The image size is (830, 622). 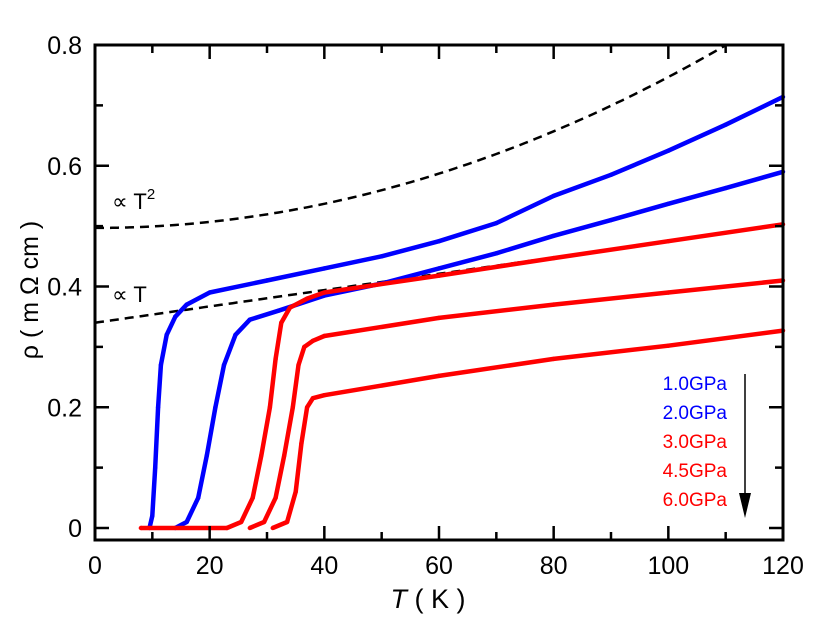 I want to click on y-tick-label: 0.4, so click(x=64, y=288).